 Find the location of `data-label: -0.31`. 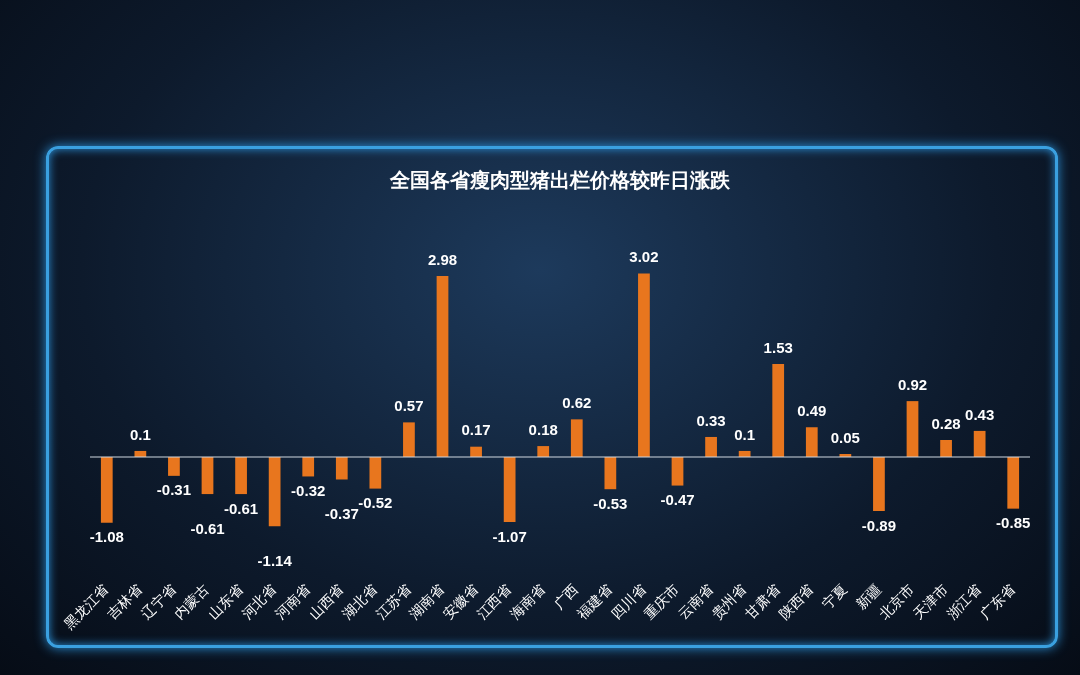

data-label: -0.31 is located at coordinates (174, 490).